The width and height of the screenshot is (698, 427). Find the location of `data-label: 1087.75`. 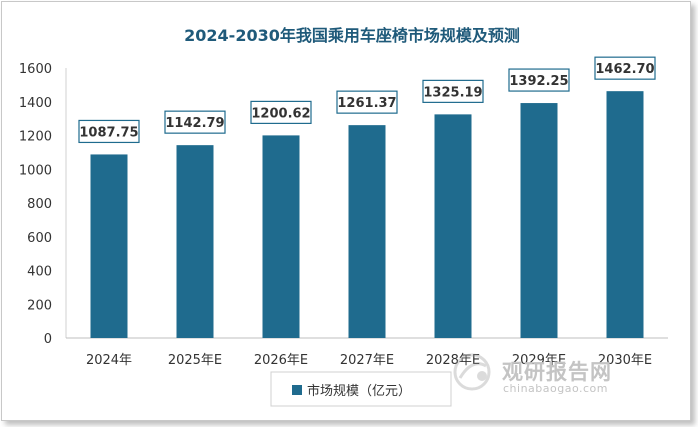

data-label: 1087.75 is located at coordinates (108, 132).